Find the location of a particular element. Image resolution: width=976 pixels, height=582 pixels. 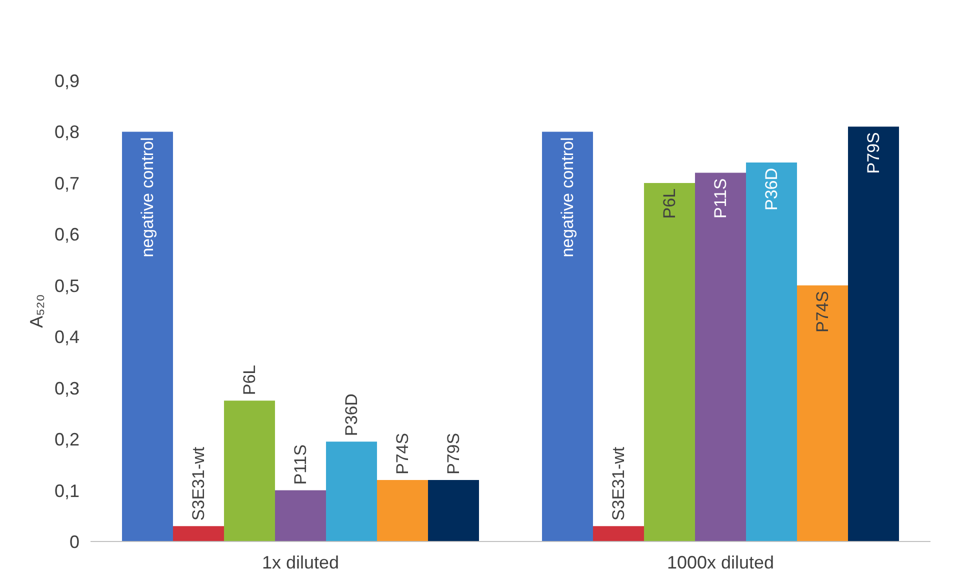

text: negative control is located at coordinates (567, 197).